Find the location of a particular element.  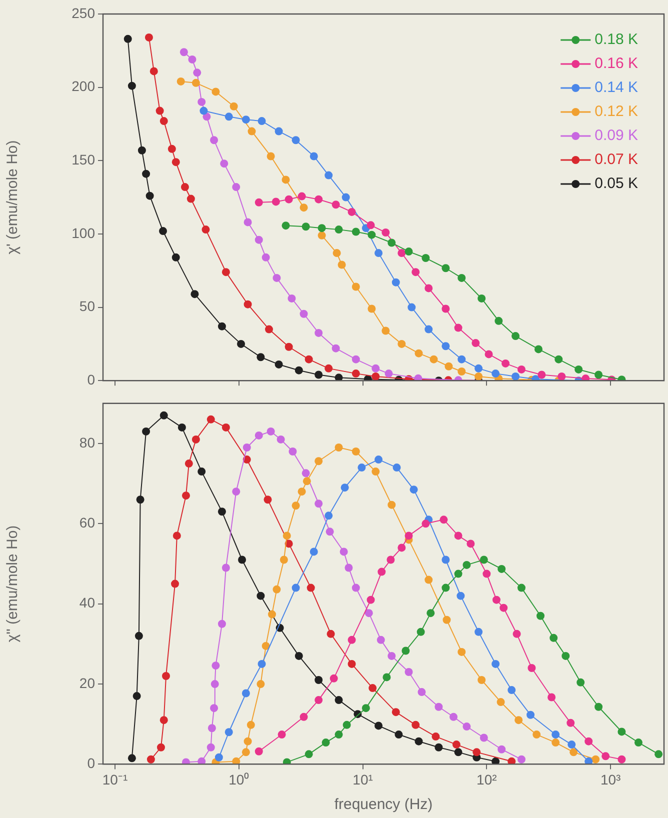

x-tick-label: 10² is located at coordinates (487, 779).